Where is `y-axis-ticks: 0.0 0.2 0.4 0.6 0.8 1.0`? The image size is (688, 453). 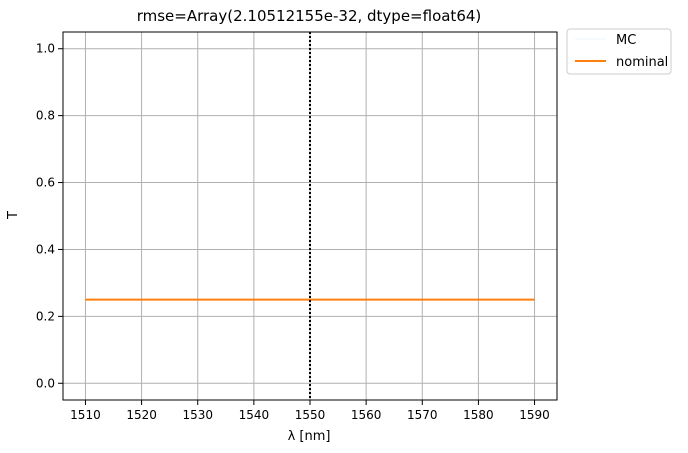
y-axis-ticks: 0.0 0.2 0.4 0.6 0.8 1.0 is located at coordinates (49, 216).